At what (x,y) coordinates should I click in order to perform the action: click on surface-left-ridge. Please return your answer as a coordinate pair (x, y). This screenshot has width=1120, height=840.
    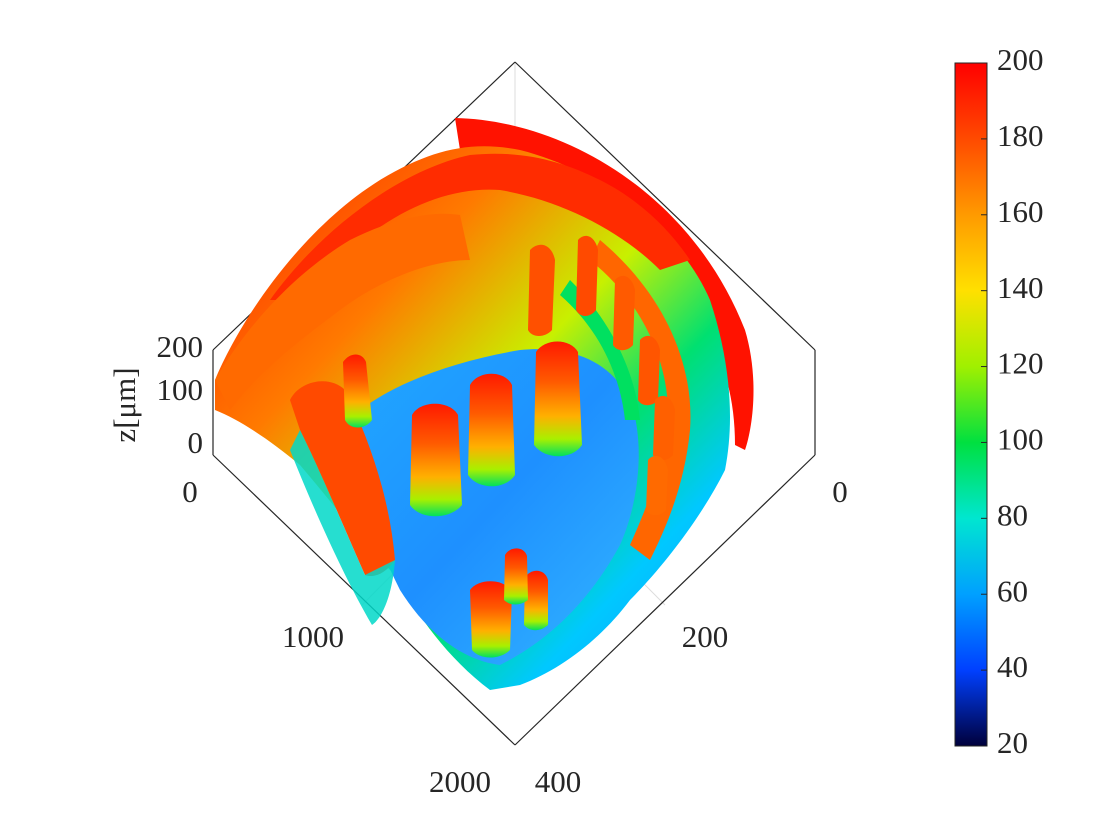
    Looking at the image, I should click on (342, 479).